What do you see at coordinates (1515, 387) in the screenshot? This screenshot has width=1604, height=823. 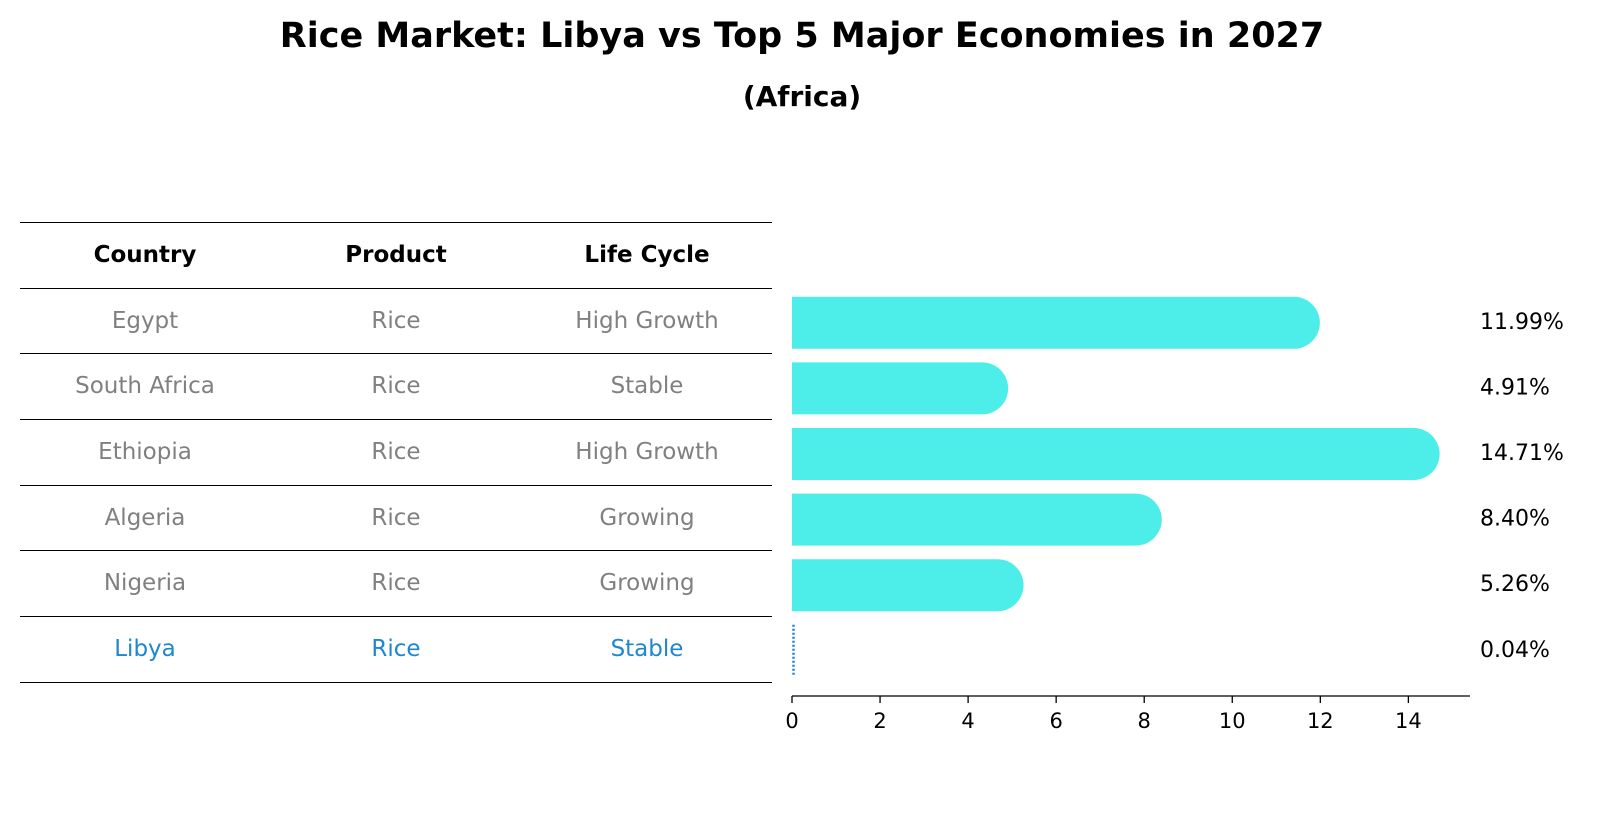 I see `data-label: 4.91%` at bounding box center [1515, 387].